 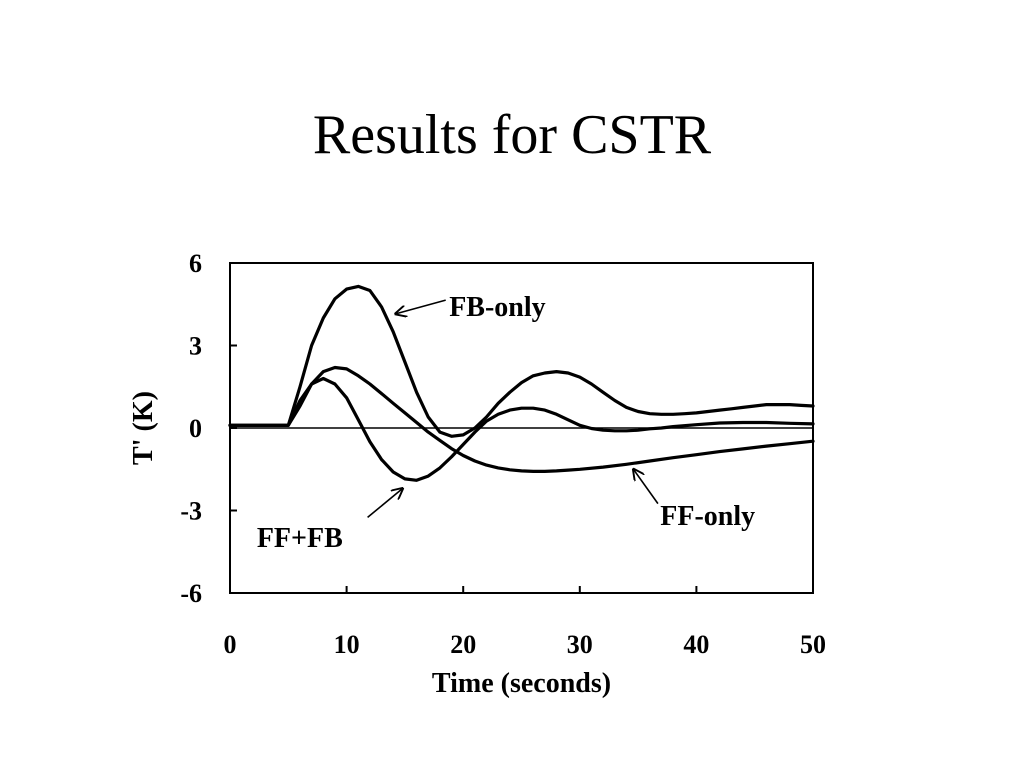 I want to click on annotation-arrow-fb-only, so click(x=421, y=306).